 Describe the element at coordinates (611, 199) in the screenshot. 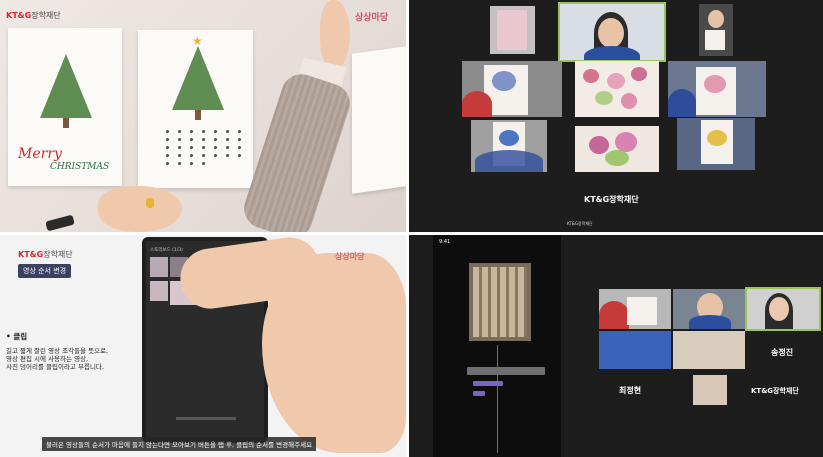

I see `center-foundation-label: KT&G장학재단` at that location.